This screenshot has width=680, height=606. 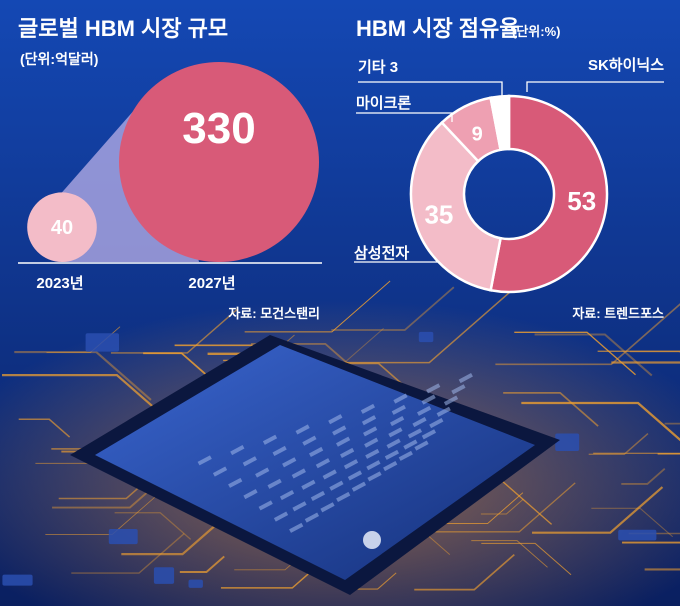 I want to click on category-2027: 2027년, so click(x=211, y=283).